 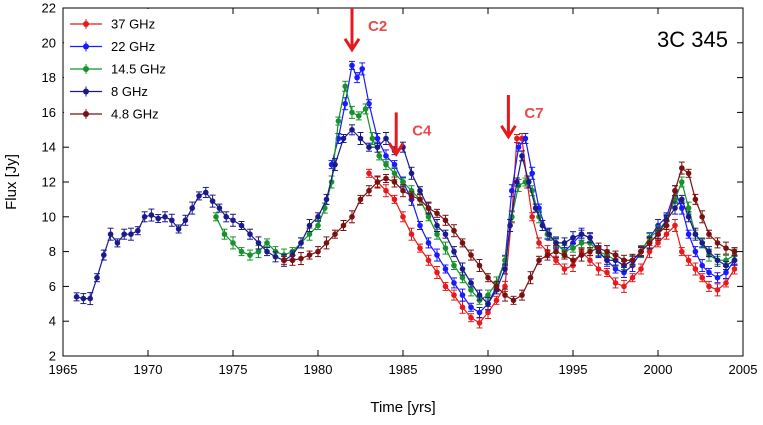 What do you see at coordinates (402, 407) in the screenshot?
I see `x-axis-label: Time [yrs]` at bounding box center [402, 407].